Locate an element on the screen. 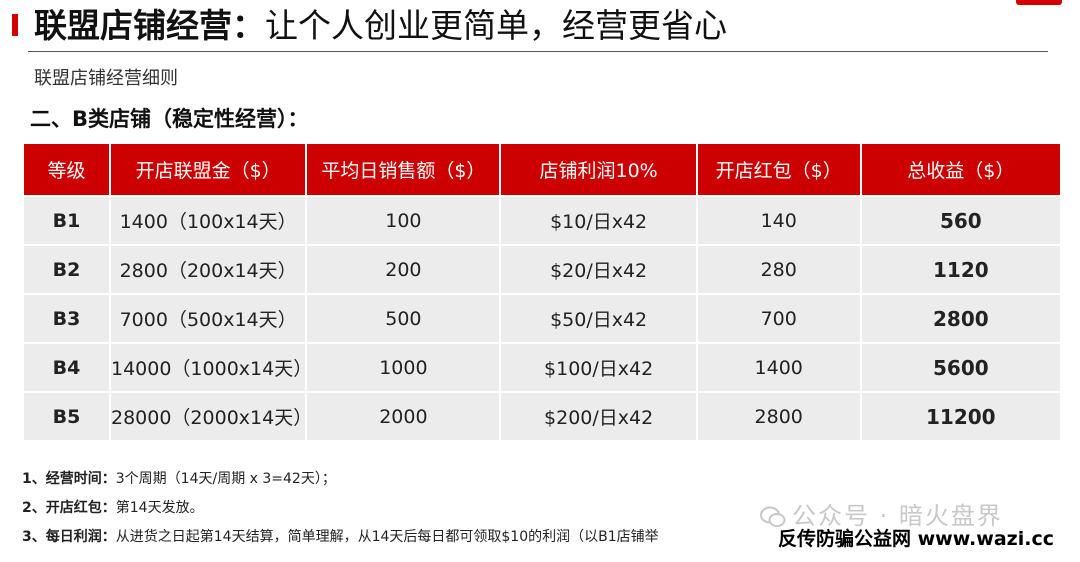 This screenshot has width=1080, height=562. watermark-account: 公众号 · 暗火盘界 is located at coordinates (881, 513).